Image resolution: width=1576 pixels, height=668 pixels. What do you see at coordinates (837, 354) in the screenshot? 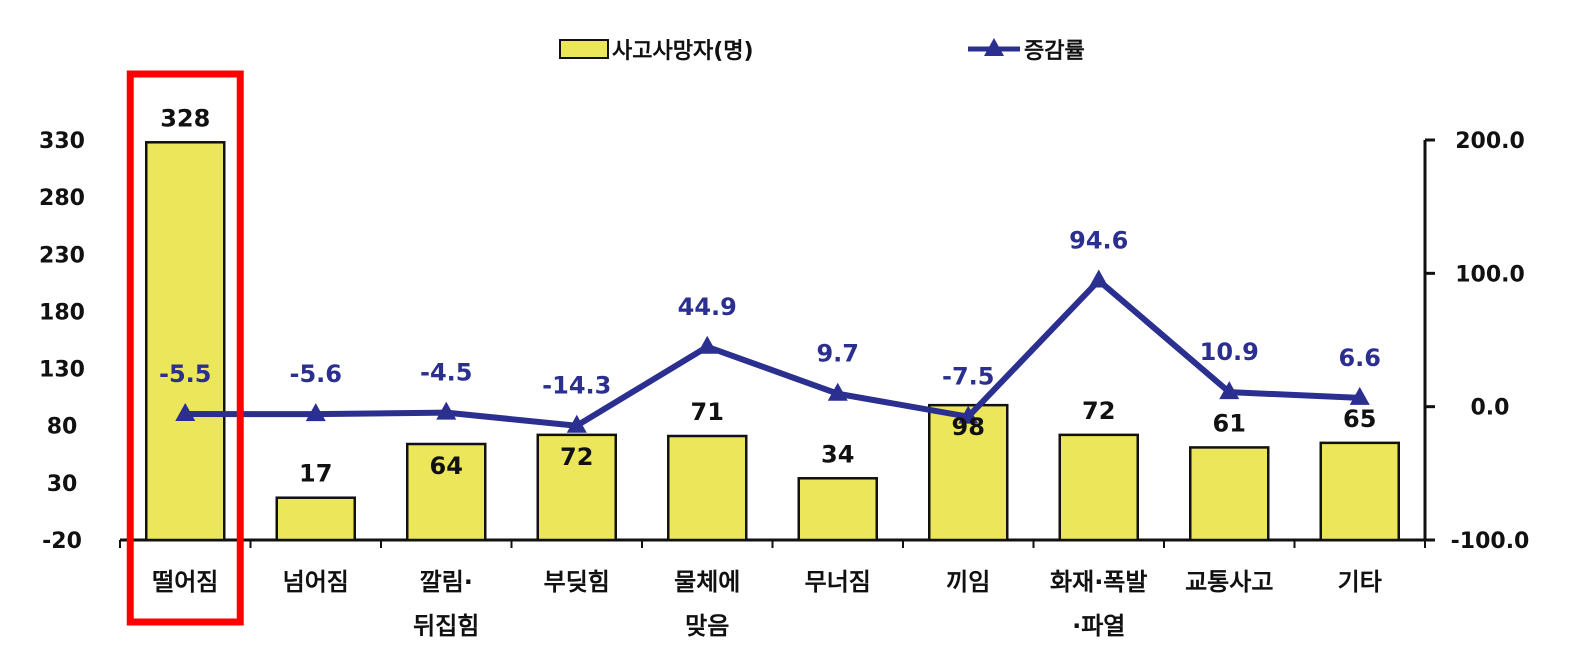
I see `line-value-label: 9.7` at bounding box center [837, 354].